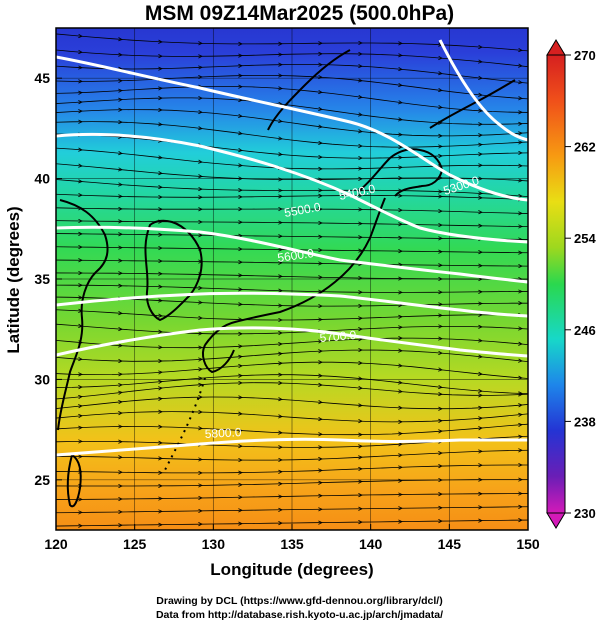  Describe the element at coordinates (42, 379) in the screenshot. I see `y-tick-label-30: 30` at that location.